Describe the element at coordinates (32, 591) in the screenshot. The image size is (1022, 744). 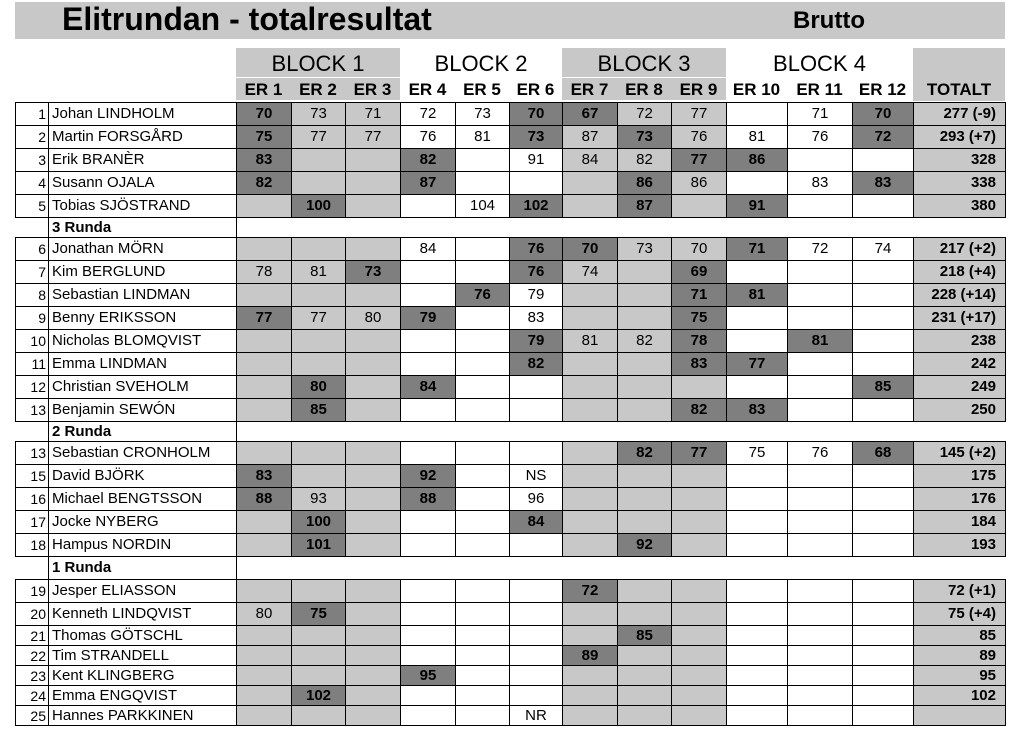
I see `position-cell: 19` at that location.